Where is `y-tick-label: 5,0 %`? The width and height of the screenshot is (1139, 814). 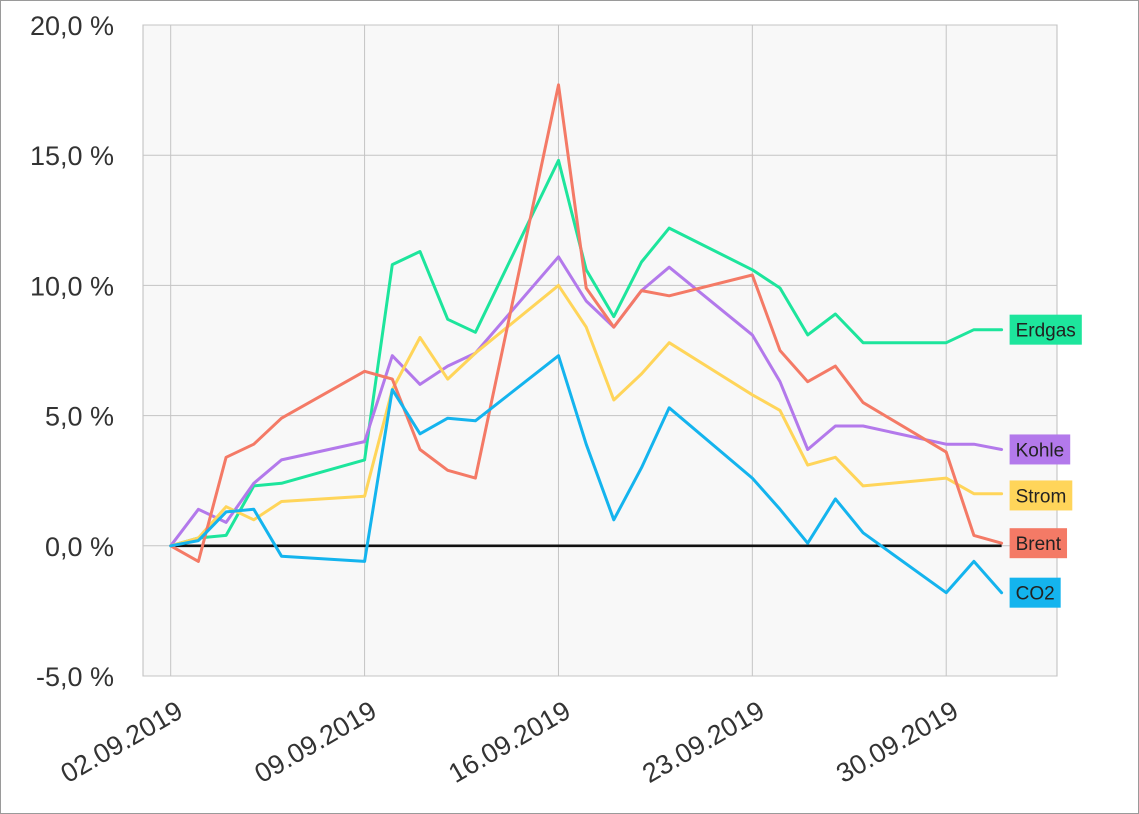
y-tick-label: 5,0 % is located at coordinates (79, 417).